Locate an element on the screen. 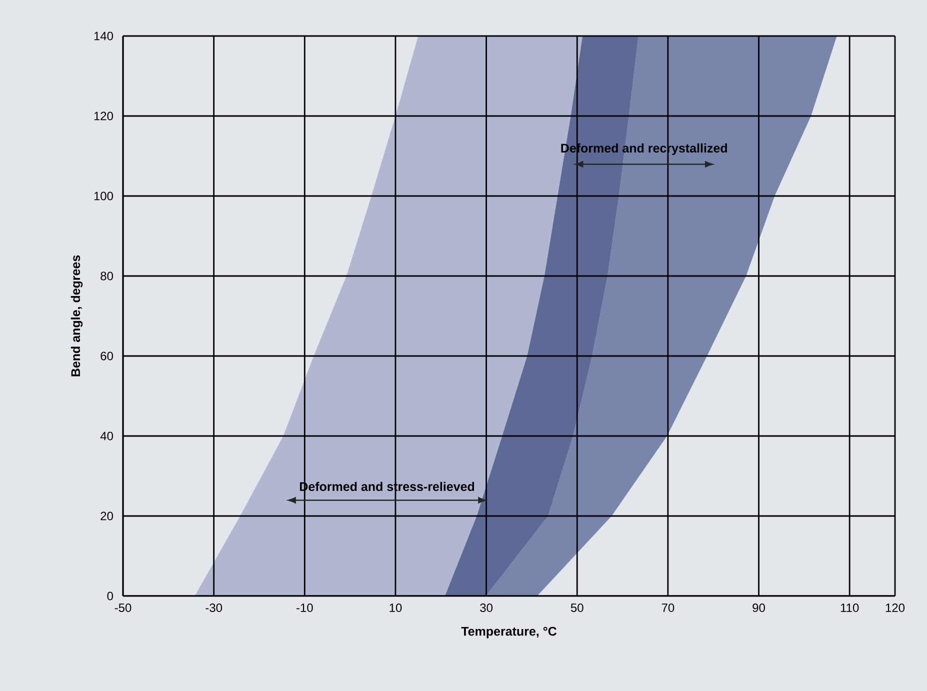 The width and height of the screenshot is (927, 691). x-tick-label: 50 is located at coordinates (577, 608).